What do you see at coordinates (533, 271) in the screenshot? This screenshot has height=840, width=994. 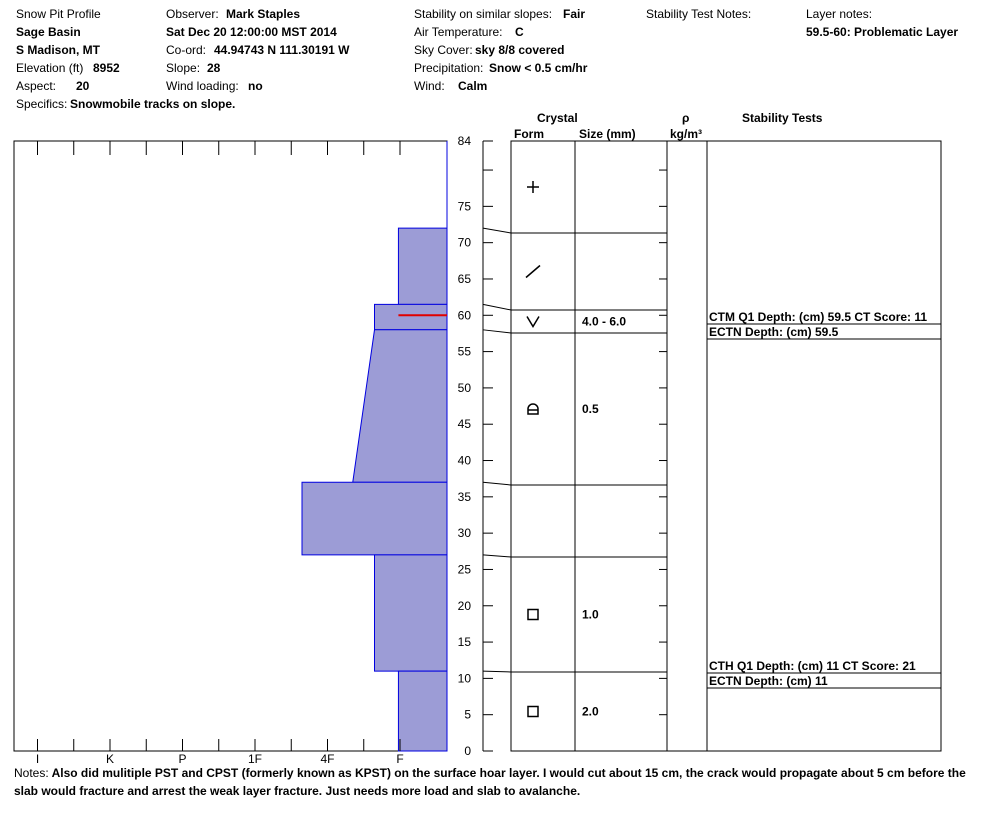 I see `decomposing-icon` at bounding box center [533, 271].